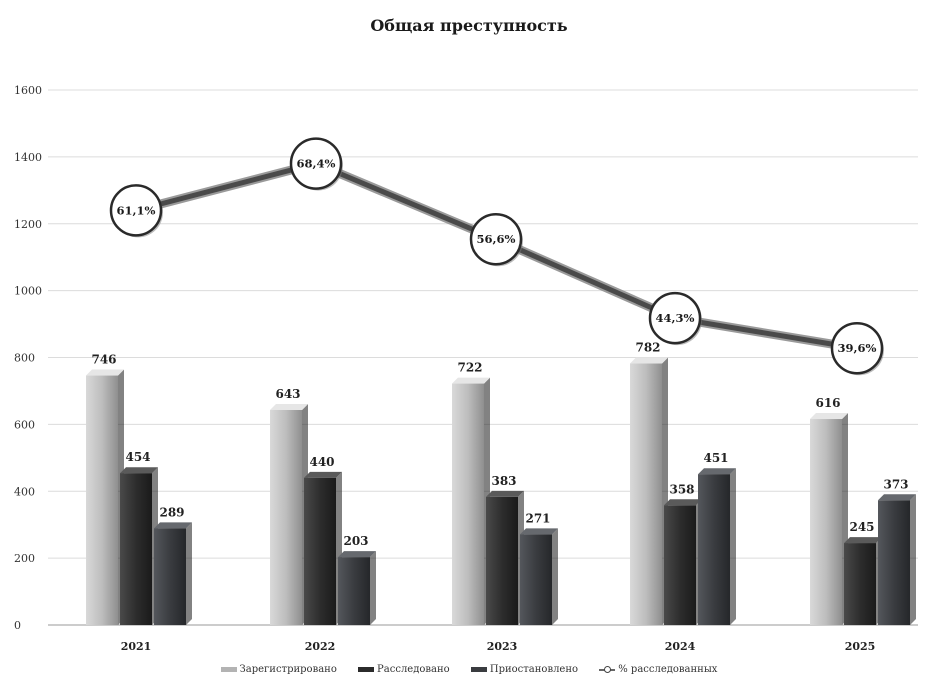 Image resolution: width=938 pixels, height=680 pixels. What do you see at coordinates (28, 224) in the screenshot?
I see `y-tick-label: 1200` at bounding box center [28, 224].